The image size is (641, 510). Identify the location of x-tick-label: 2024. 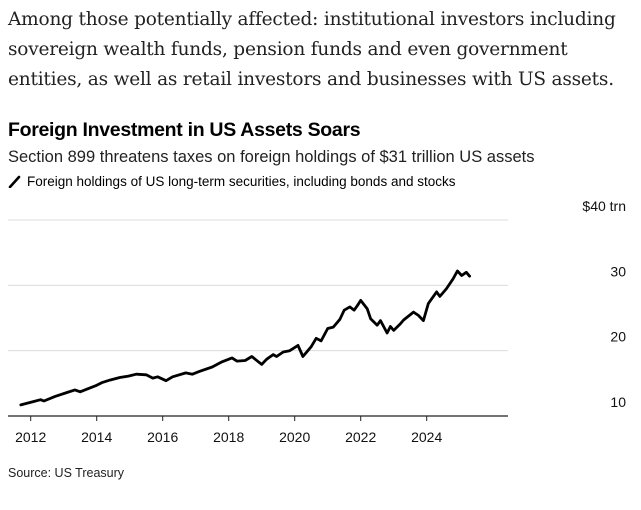
(426, 437).